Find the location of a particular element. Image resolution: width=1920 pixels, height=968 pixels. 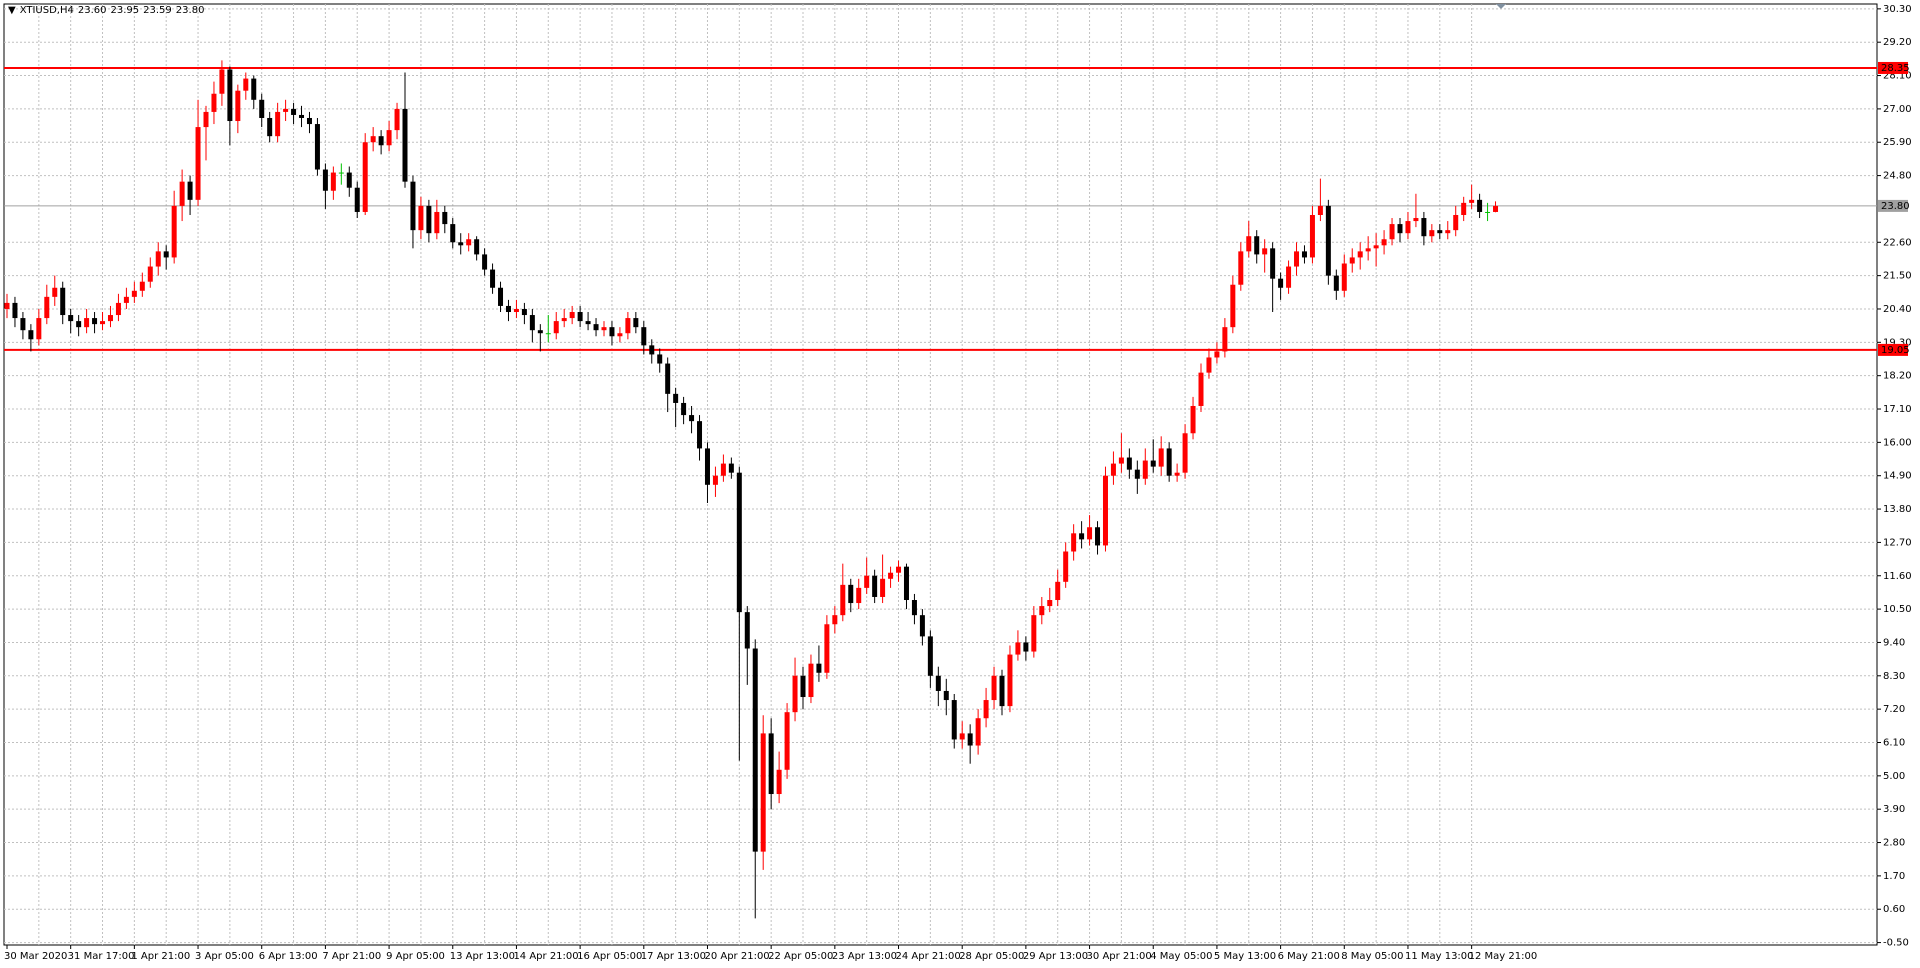

y-tick-label: 14.90 is located at coordinates (1897, 476).